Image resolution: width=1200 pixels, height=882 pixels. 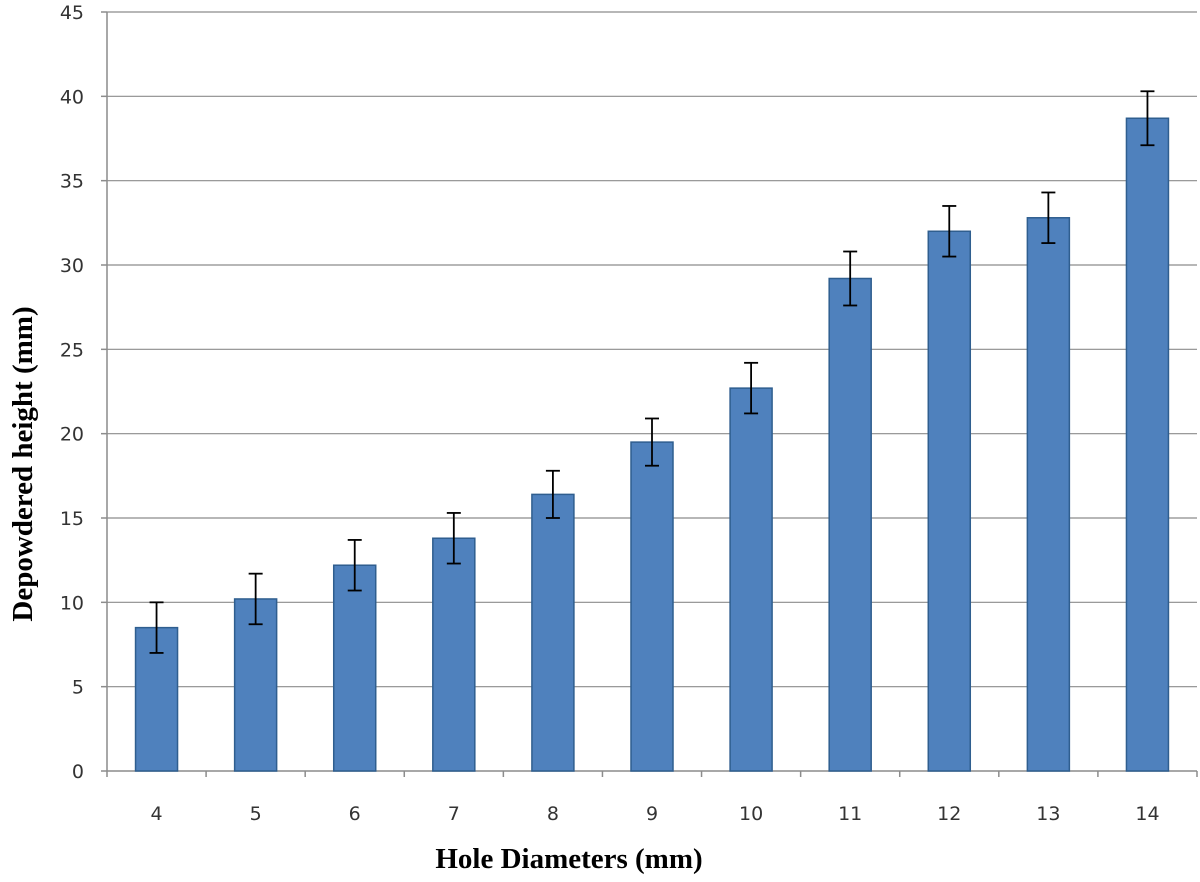 What do you see at coordinates (78, 688) in the screenshot?
I see `y-tick-label: 5` at bounding box center [78, 688].